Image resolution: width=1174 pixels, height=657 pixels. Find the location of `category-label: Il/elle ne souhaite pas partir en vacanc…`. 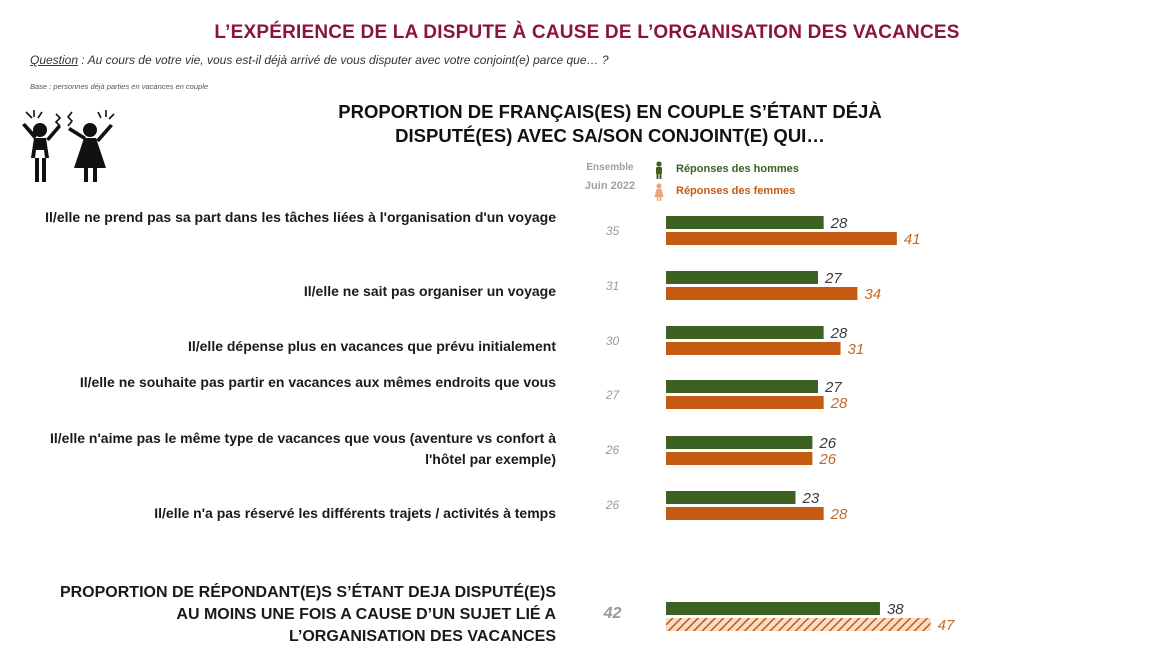

category-label: Il/elle ne souhaite pas partir en vacanc… is located at coordinates (317, 382).